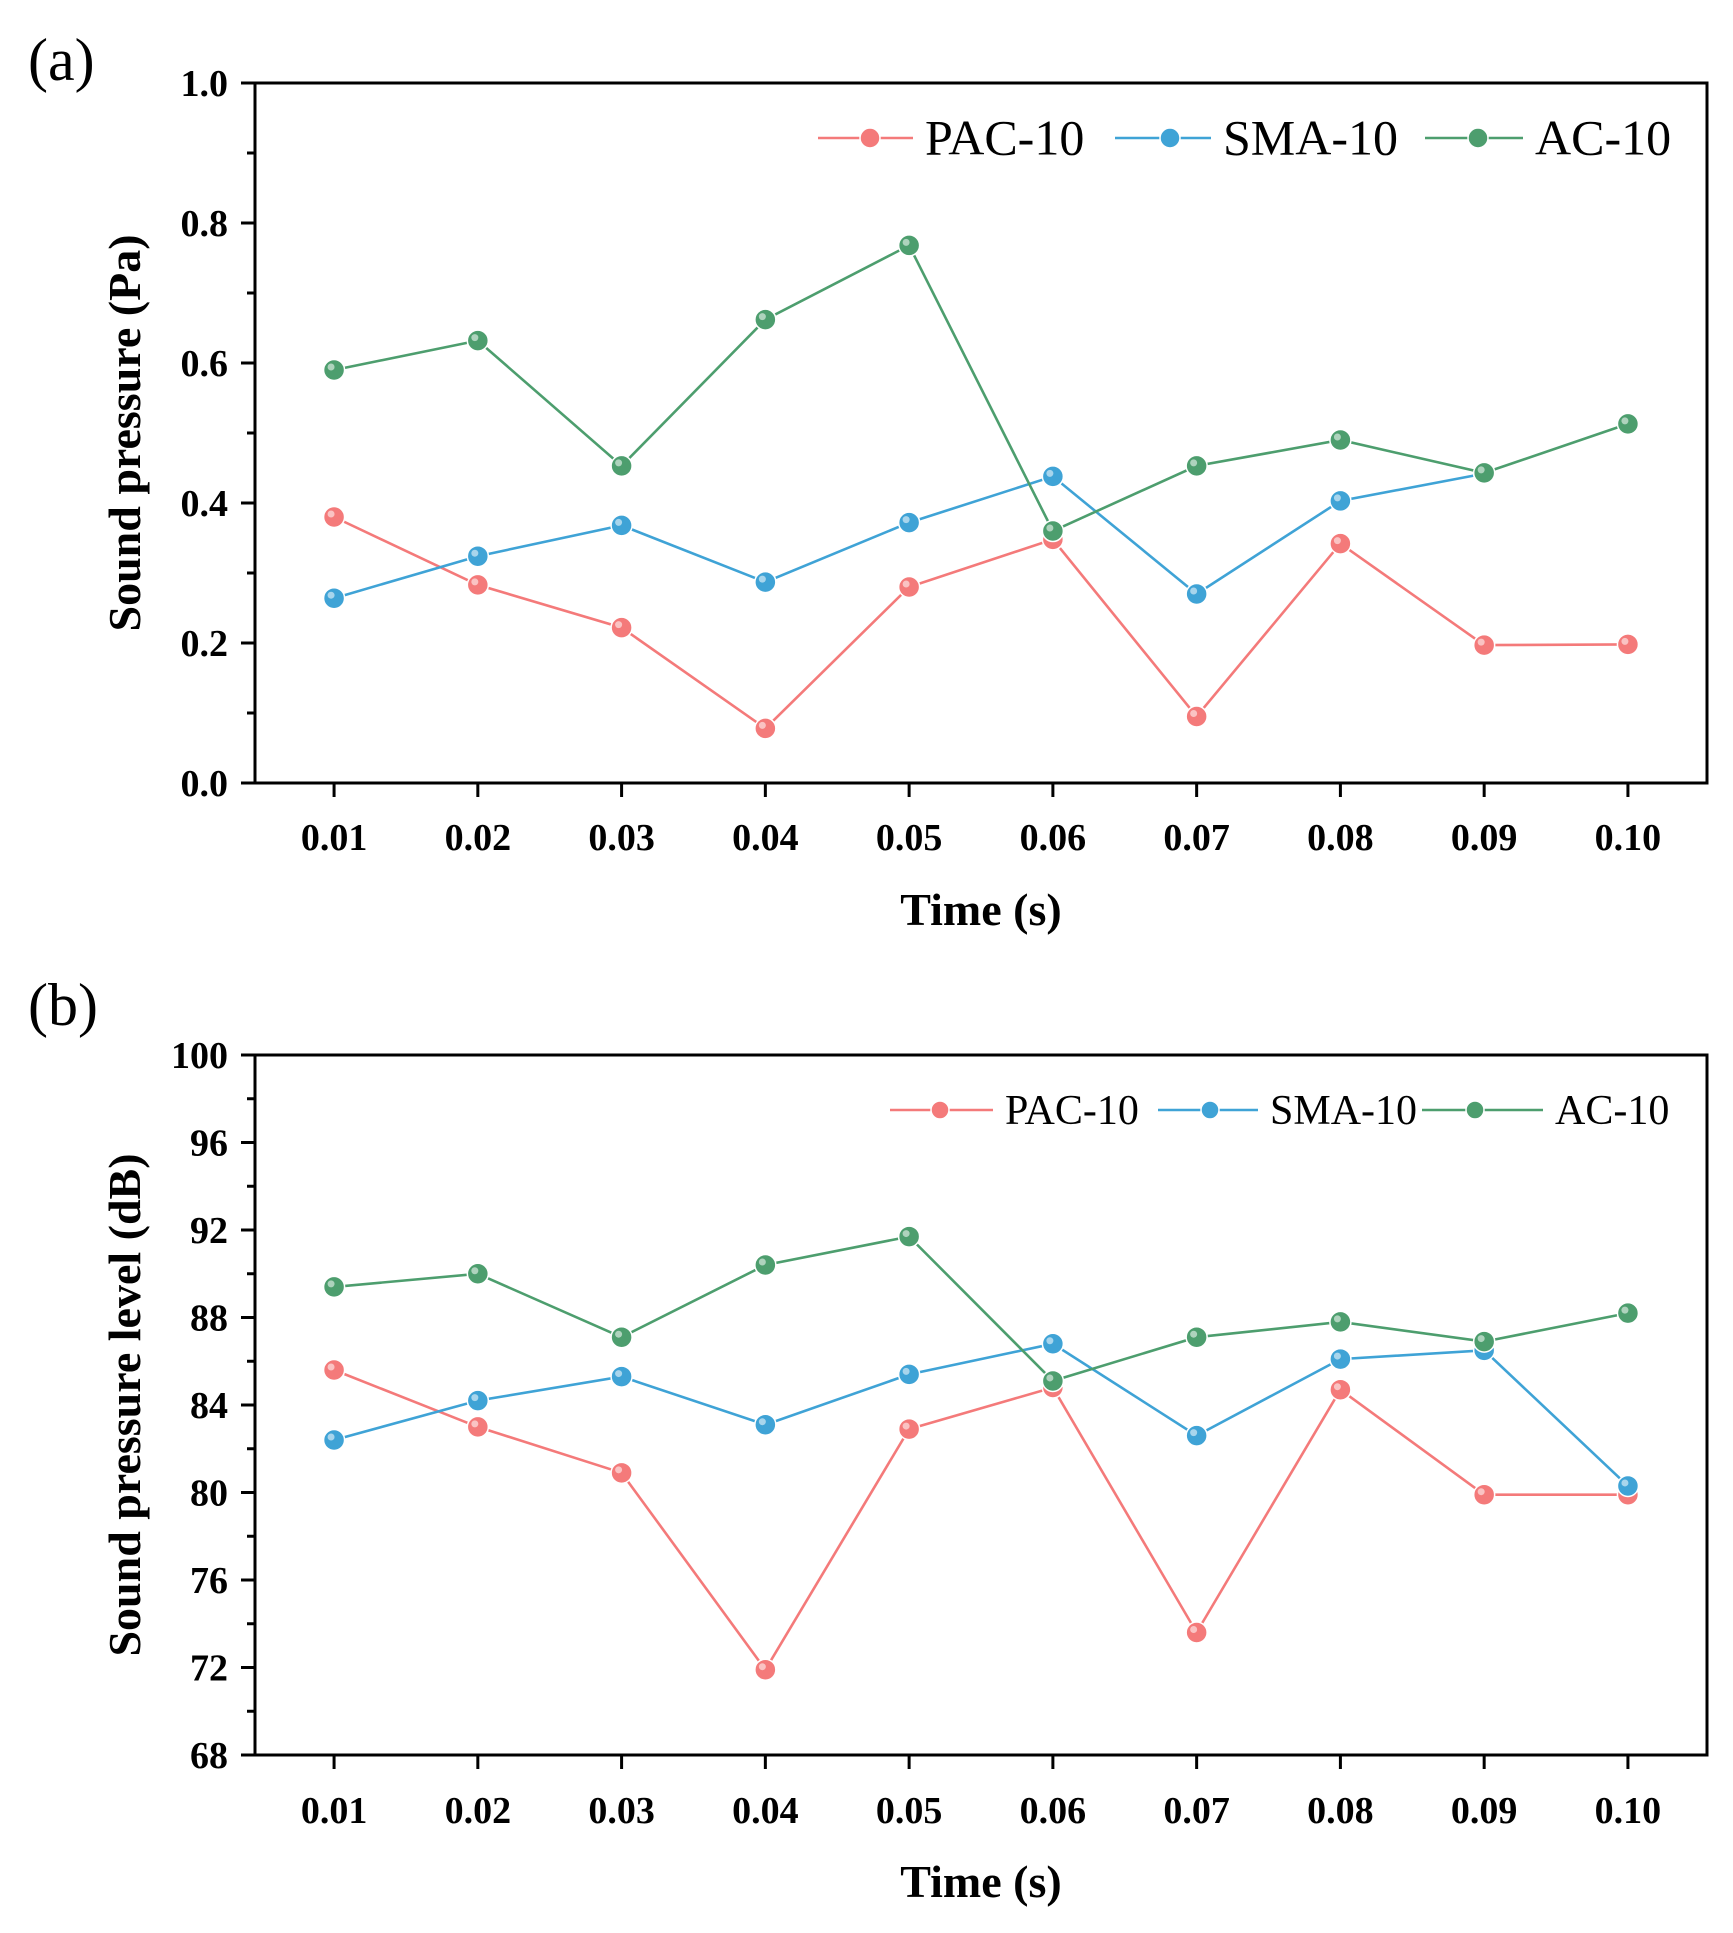 This screenshot has height=1933, width=1733. Describe the element at coordinates (1484, 838) in the screenshot. I see `x-tick-label: 0.09` at that location.